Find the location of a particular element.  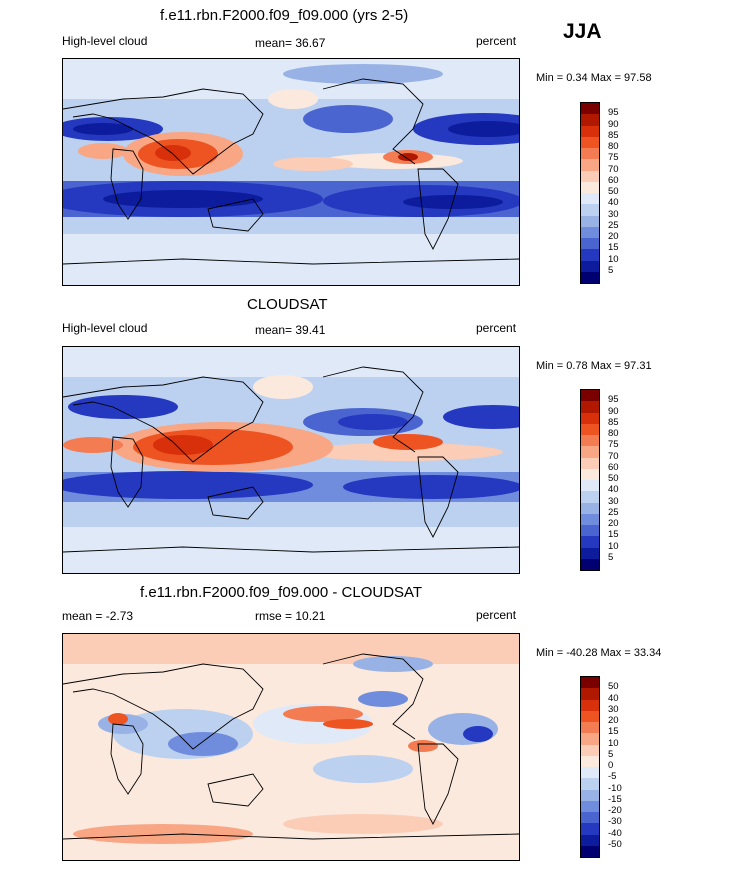

colorbar-level-label: -50 is located at coordinates (615, 844).